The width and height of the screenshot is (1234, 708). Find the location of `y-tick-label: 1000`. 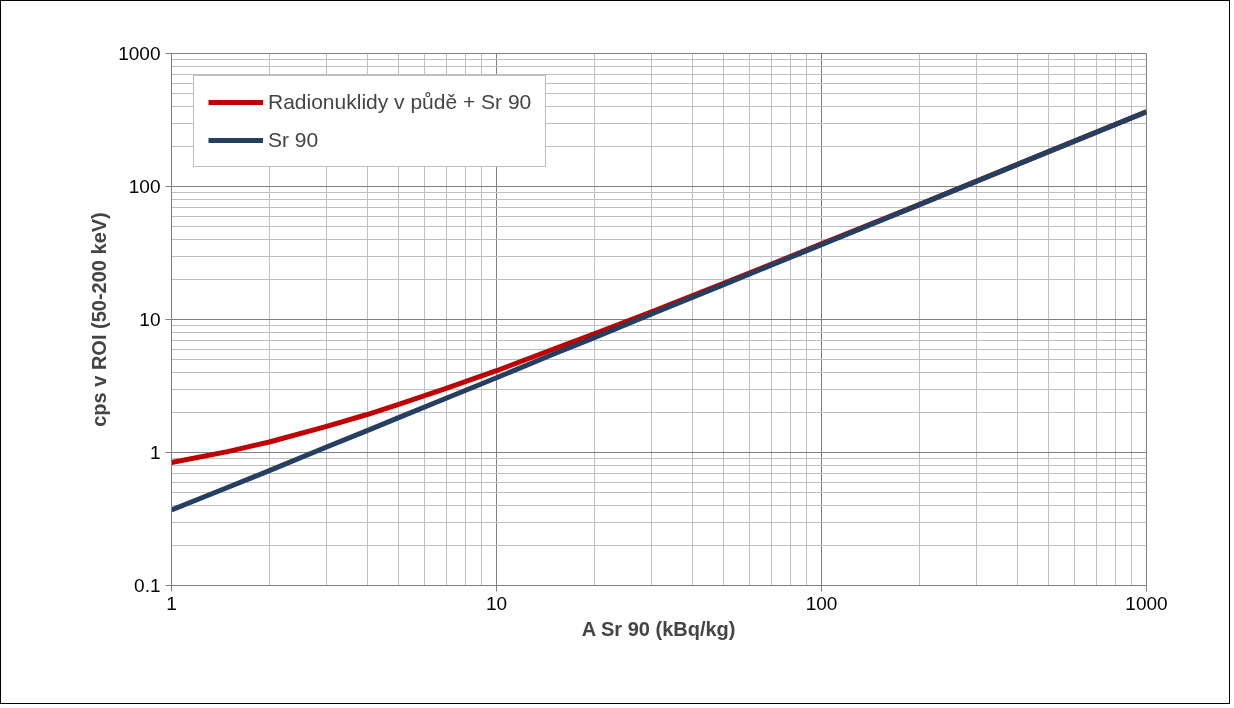

y-tick-label: 1000 is located at coordinates (139, 53).